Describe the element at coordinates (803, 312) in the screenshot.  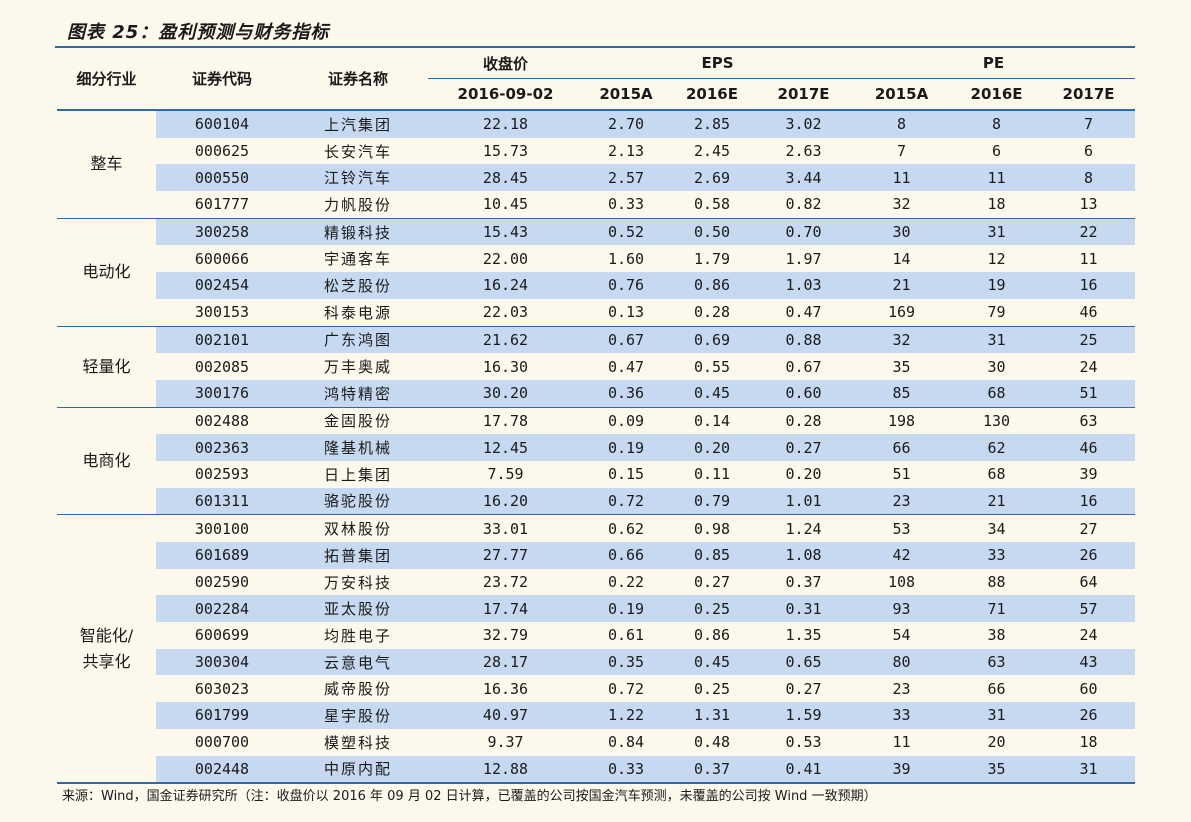
I see `cell-eps-2017: 0.47` at that location.